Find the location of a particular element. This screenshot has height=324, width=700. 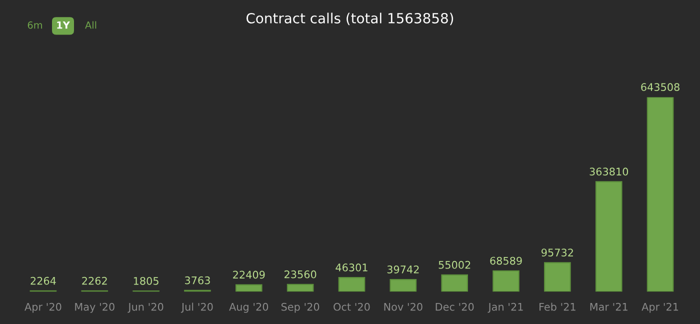

x-tick-label: May '20 is located at coordinates (94, 307).